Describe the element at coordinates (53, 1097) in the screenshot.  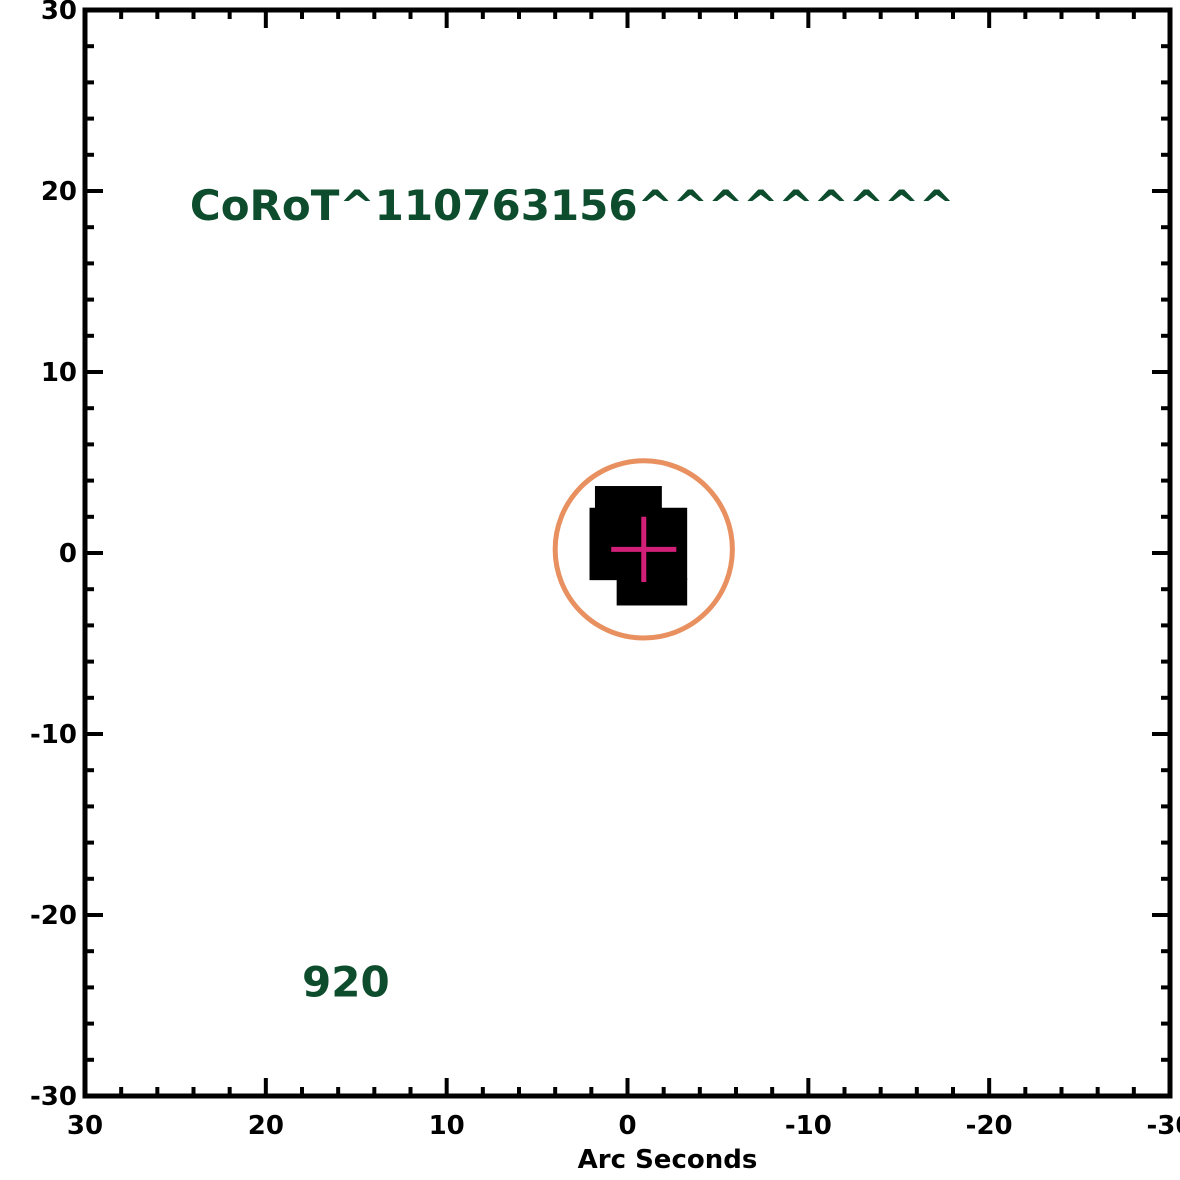
I see `y-tick-label: -30` at that location.